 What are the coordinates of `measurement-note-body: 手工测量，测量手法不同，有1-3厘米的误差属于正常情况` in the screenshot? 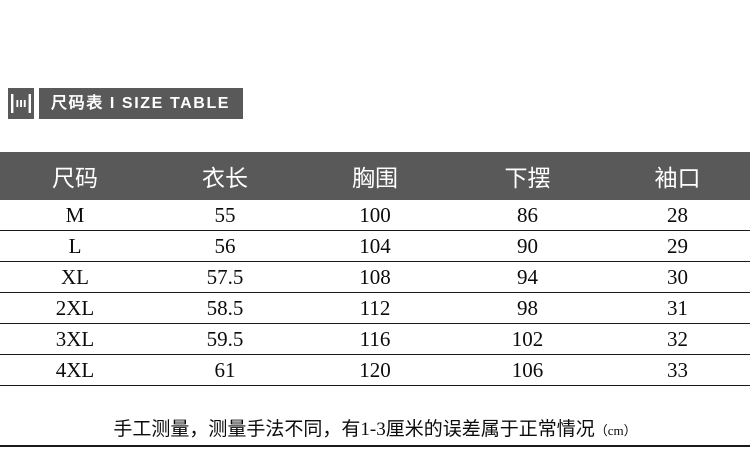 It's located at (354, 429).